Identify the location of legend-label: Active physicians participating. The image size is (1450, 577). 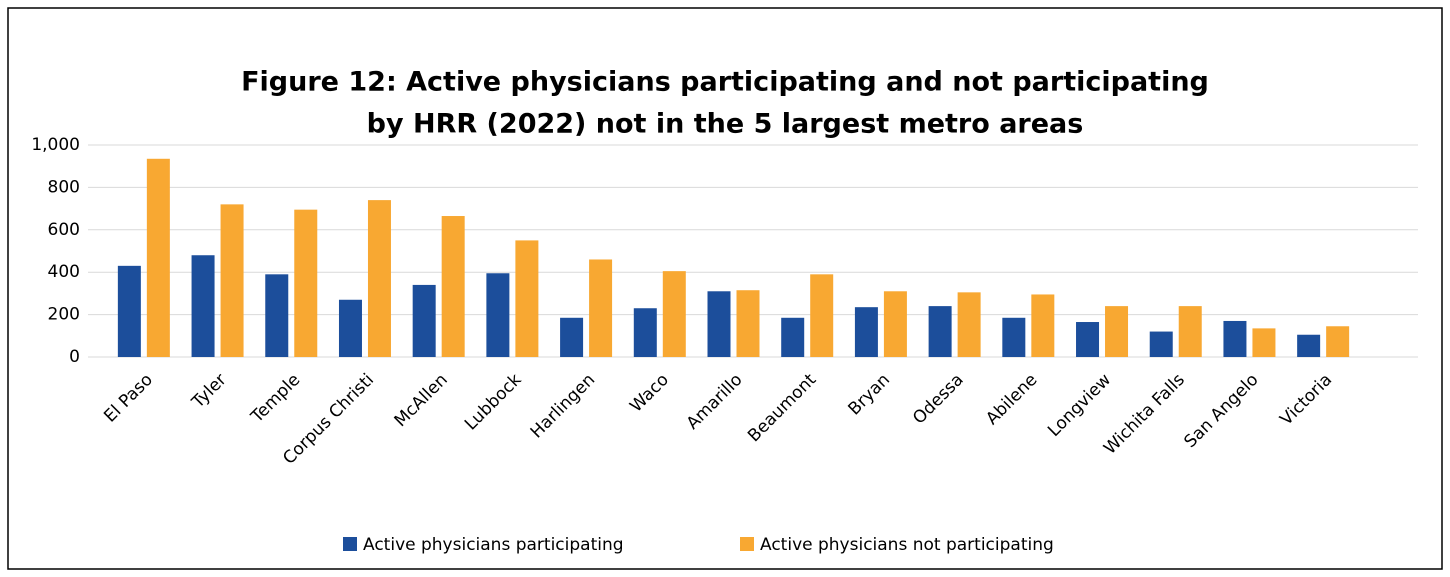
(493, 545).